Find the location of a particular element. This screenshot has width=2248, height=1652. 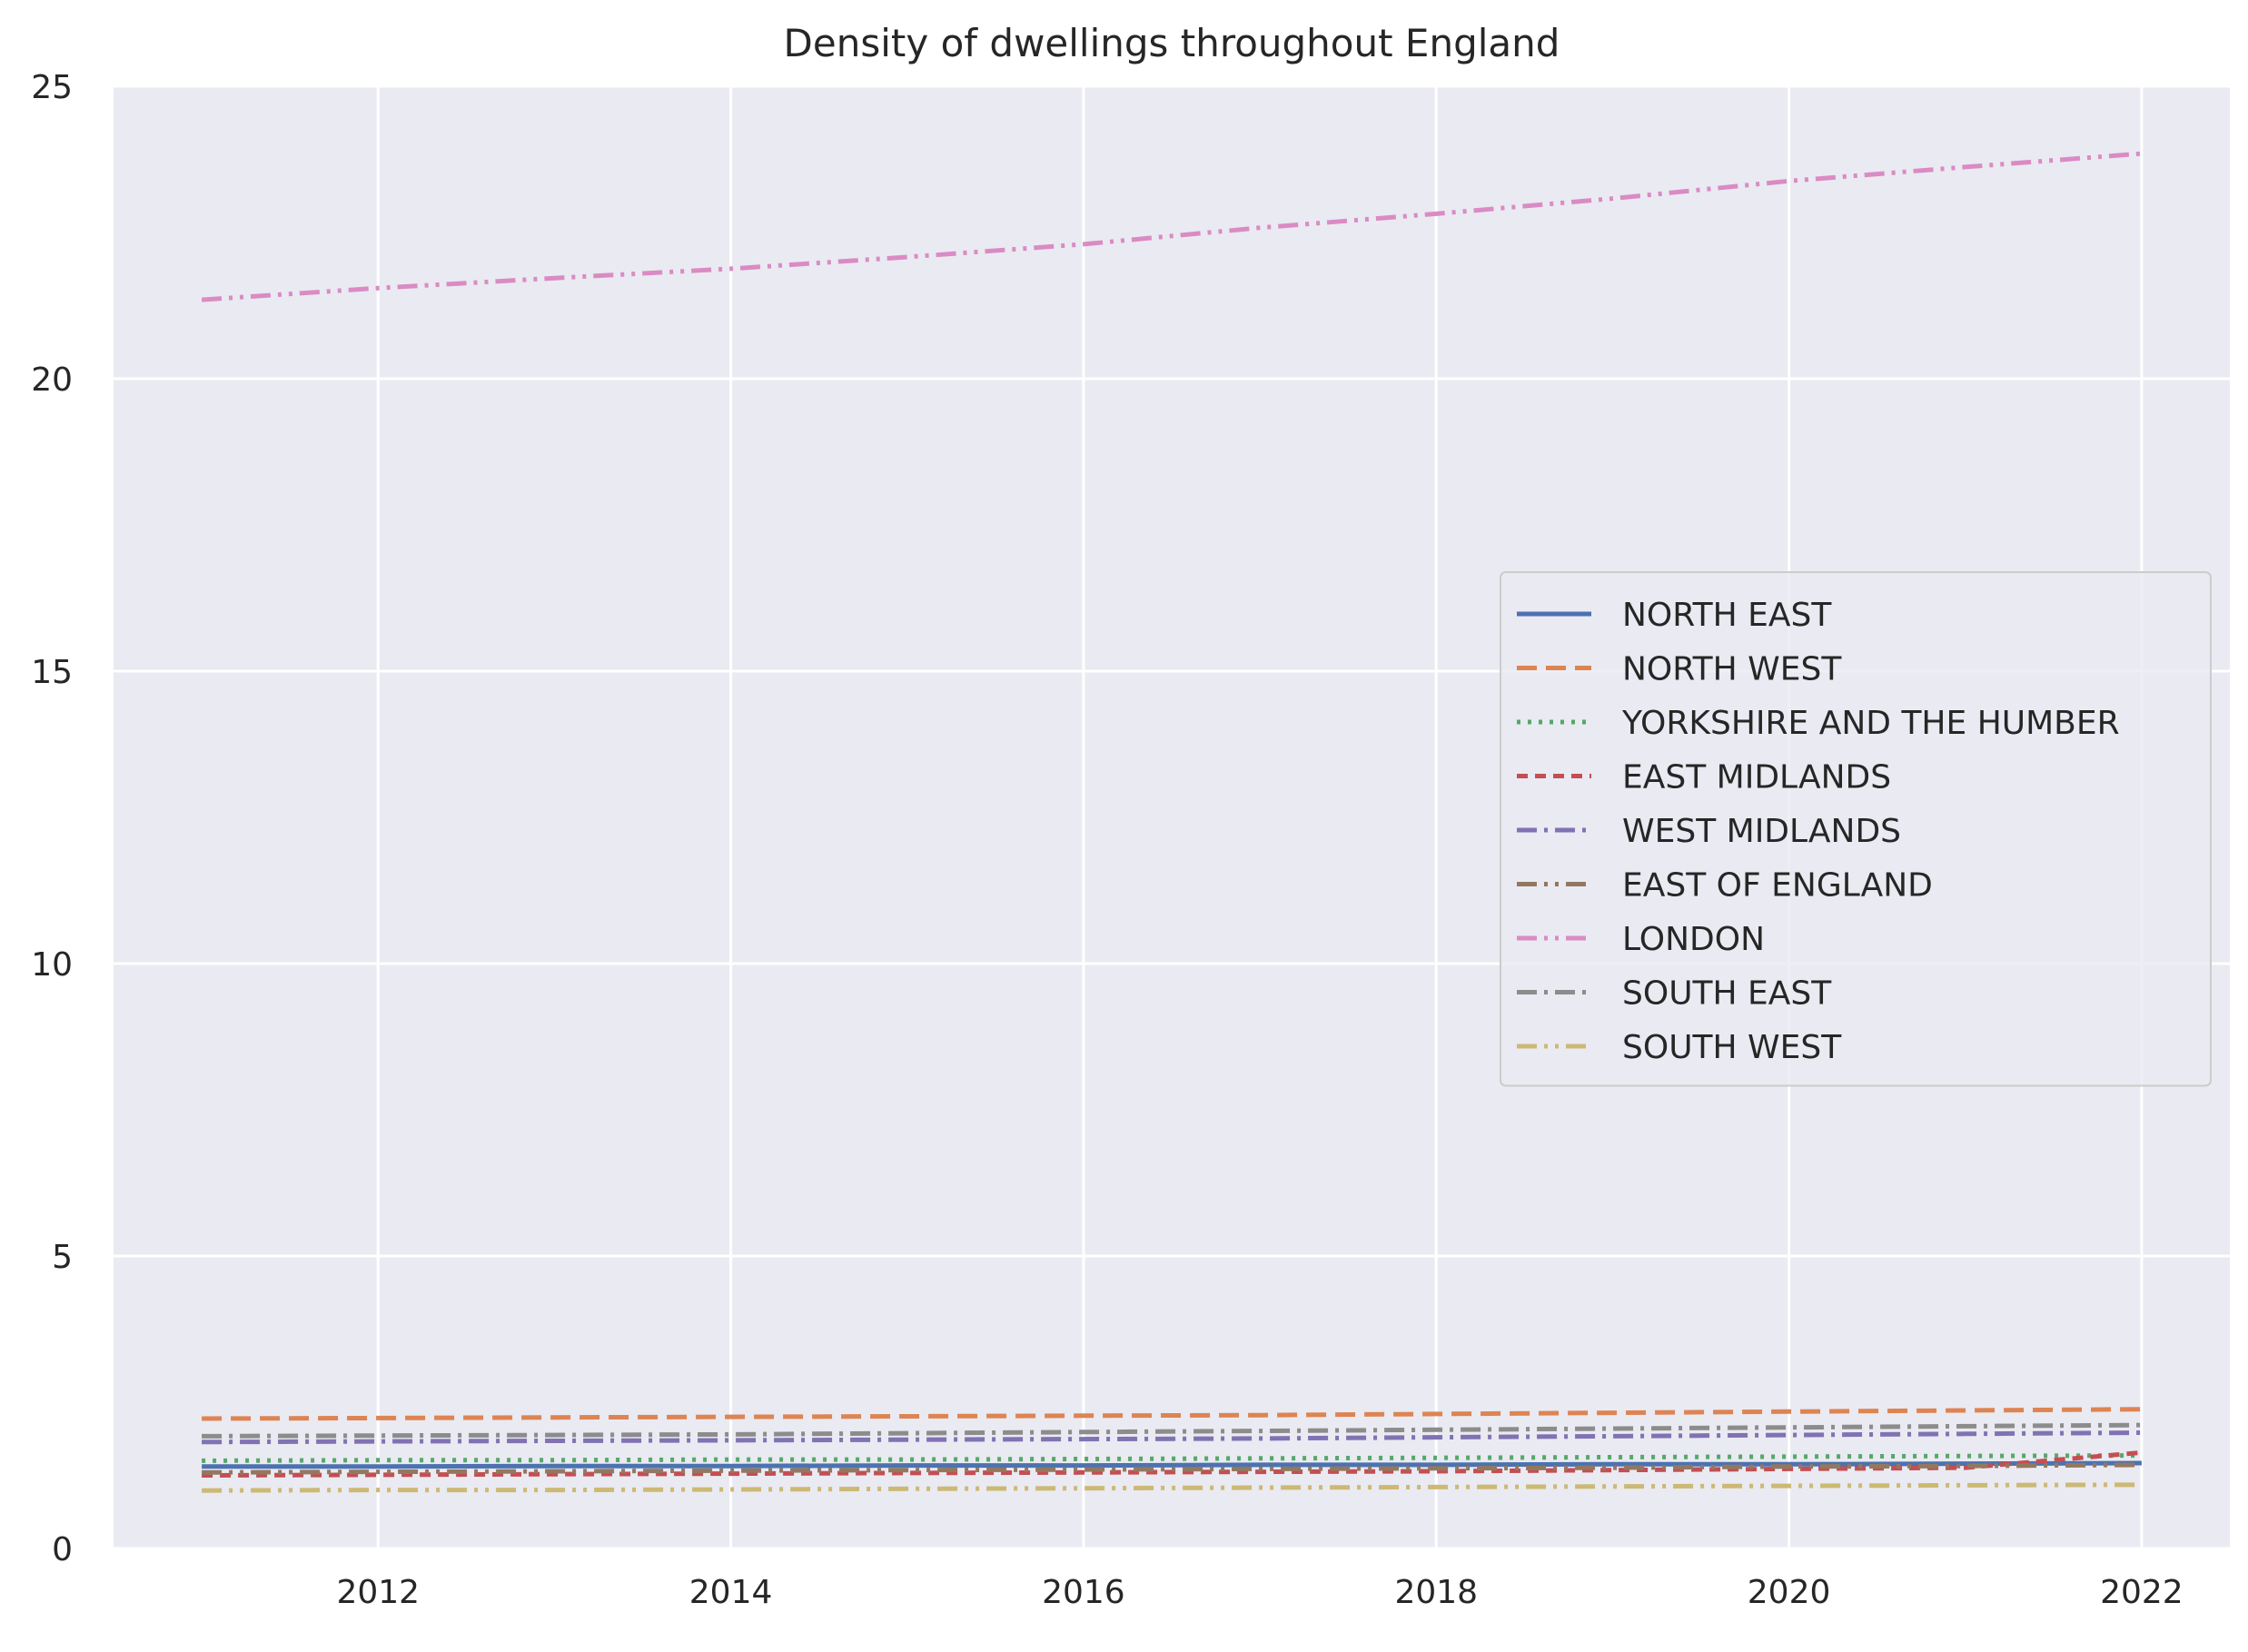

y-tick-label: 5 is located at coordinates (62, 1257).